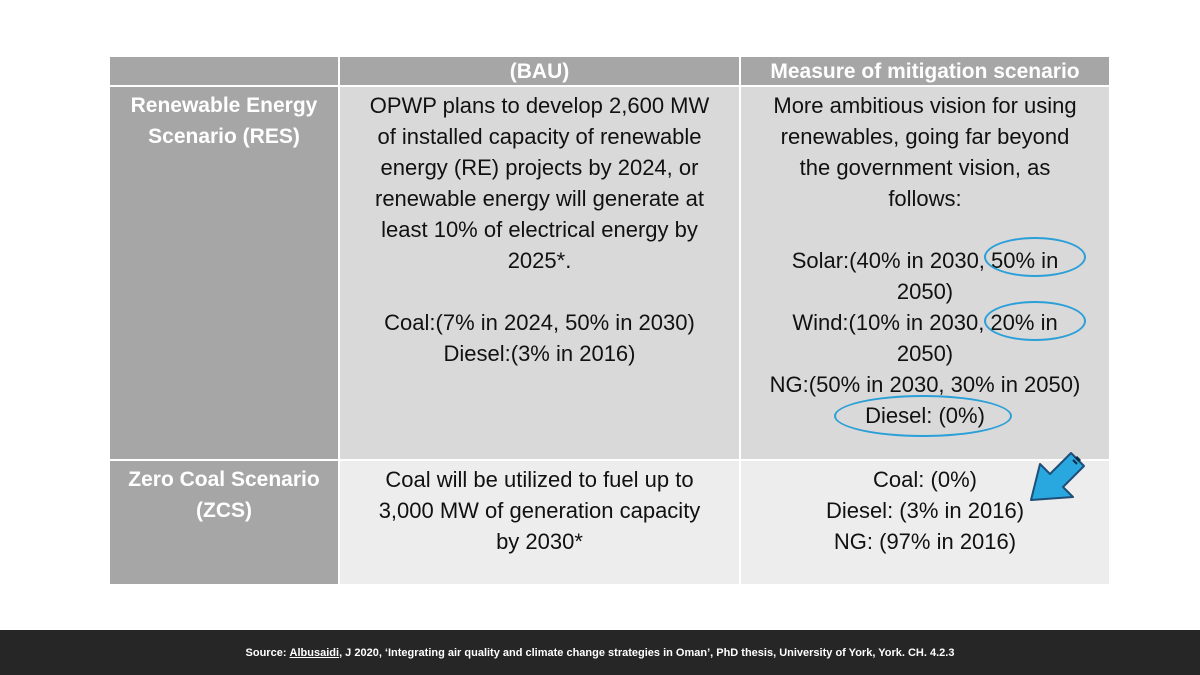 The image size is (1200, 675). What do you see at coordinates (224, 71) in the screenshot?
I see `header-cell-empty` at bounding box center [224, 71].